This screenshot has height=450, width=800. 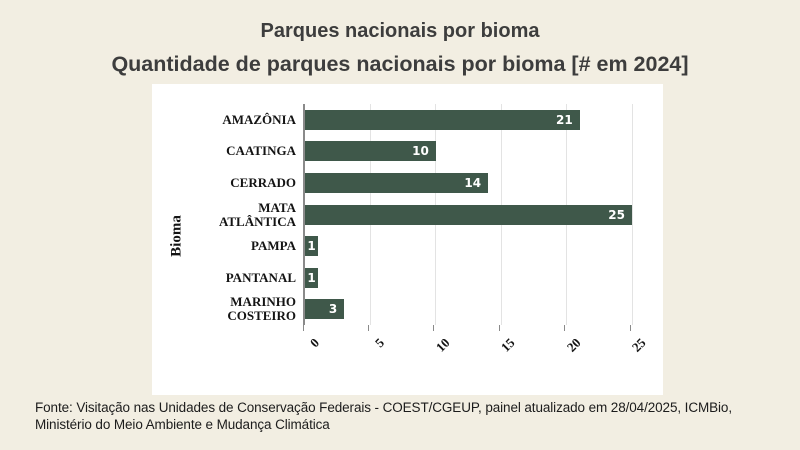 What do you see at coordinates (257, 214) in the screenshot?
I see `category-label: MATA ATLÂNTICA` at bounding box center [257, 214].